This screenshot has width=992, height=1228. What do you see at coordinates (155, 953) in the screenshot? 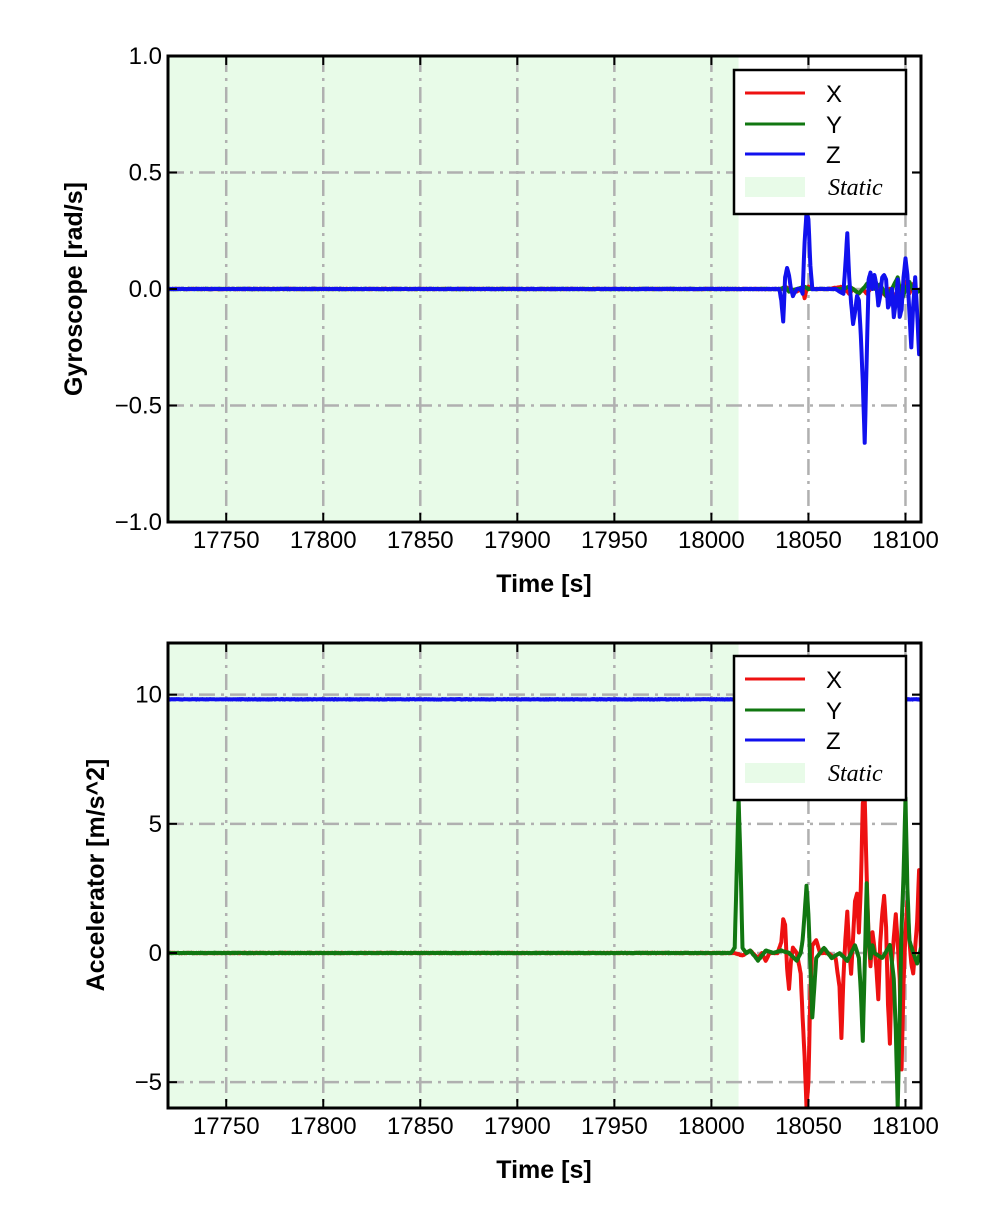
I see `y-tick-label: 0` at bounding box center [155, 953].